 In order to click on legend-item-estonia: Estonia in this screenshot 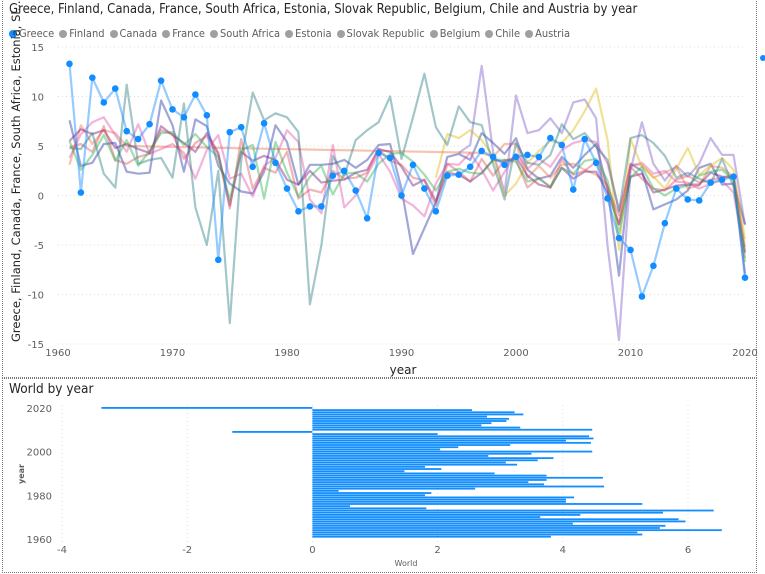, I will do `click(308, 33)`.